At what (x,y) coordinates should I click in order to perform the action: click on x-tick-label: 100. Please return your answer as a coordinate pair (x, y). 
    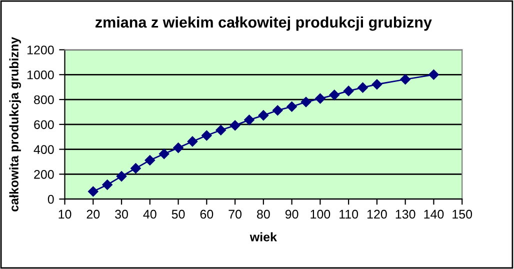
    Looking at the image, I should click on (320, 214).